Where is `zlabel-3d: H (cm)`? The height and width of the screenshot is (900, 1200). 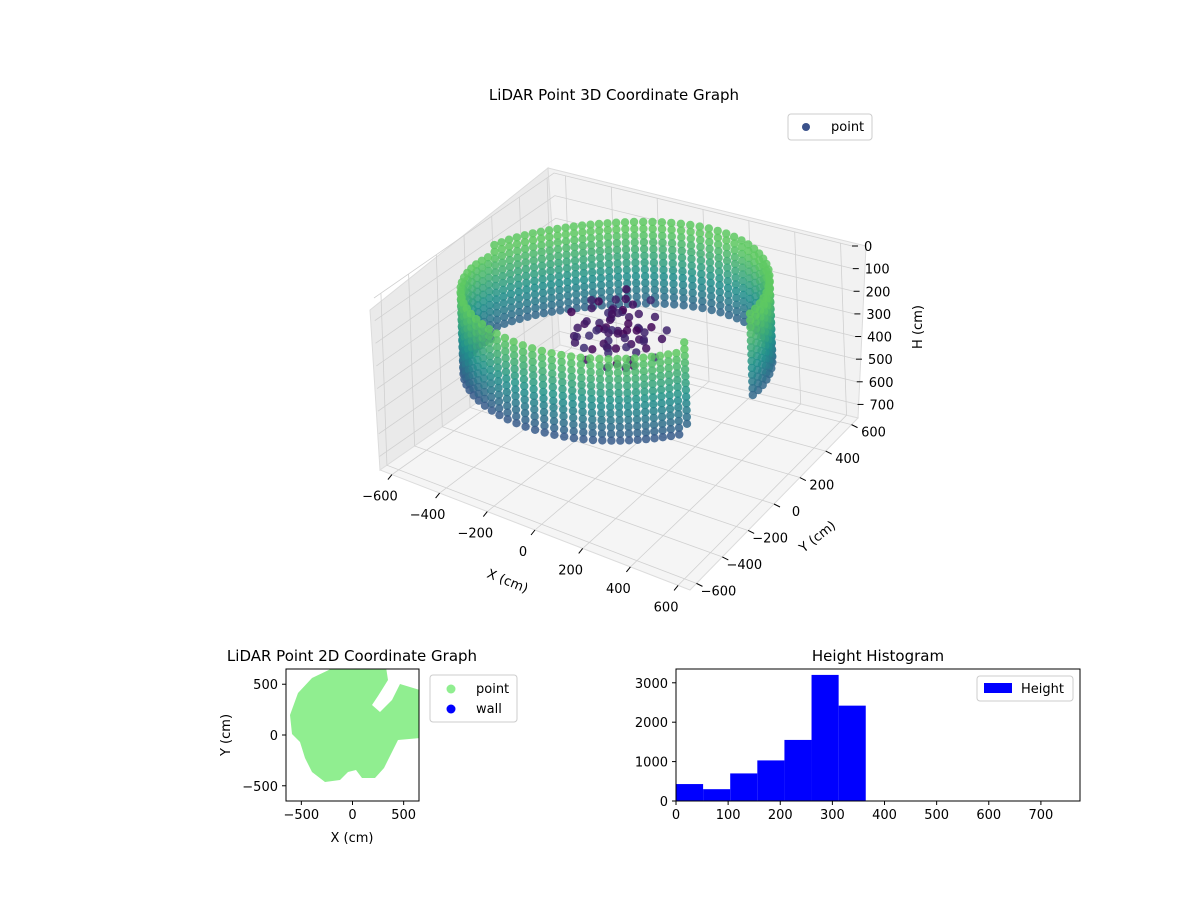 zlabel-3d: H (cm) is located at coordinates (918, 327).